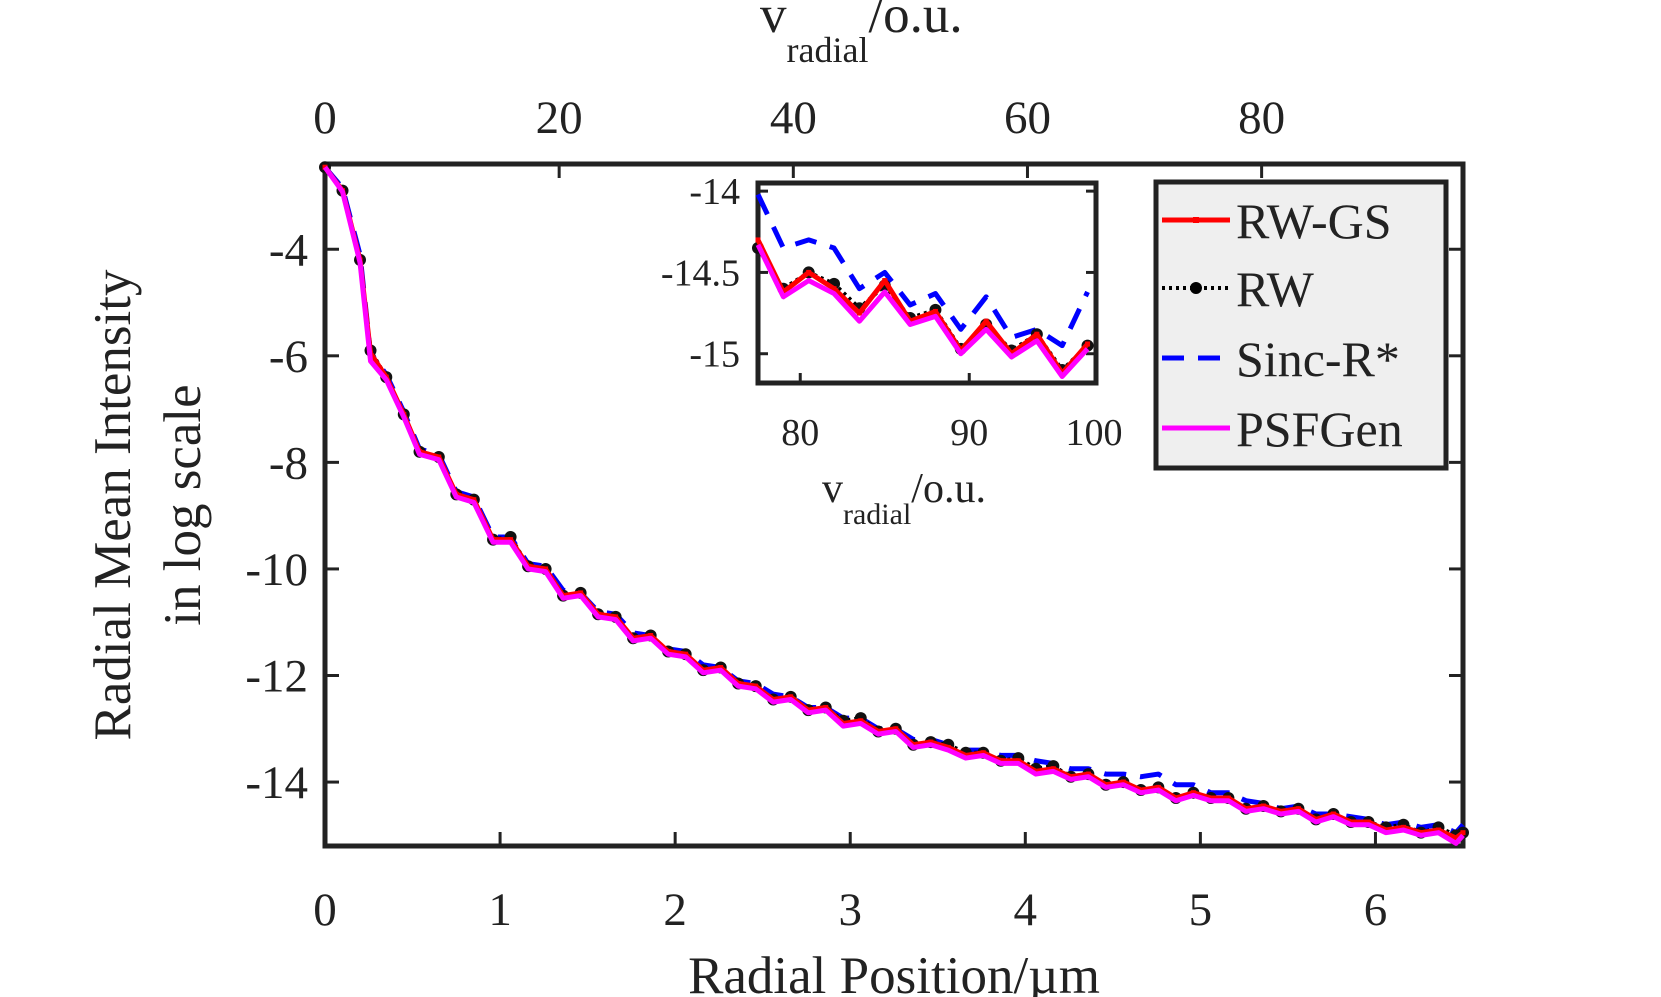 This screenshot has width=1661, height=997. I want to click on inset-x-tick-label: 80, so click(800, 433).